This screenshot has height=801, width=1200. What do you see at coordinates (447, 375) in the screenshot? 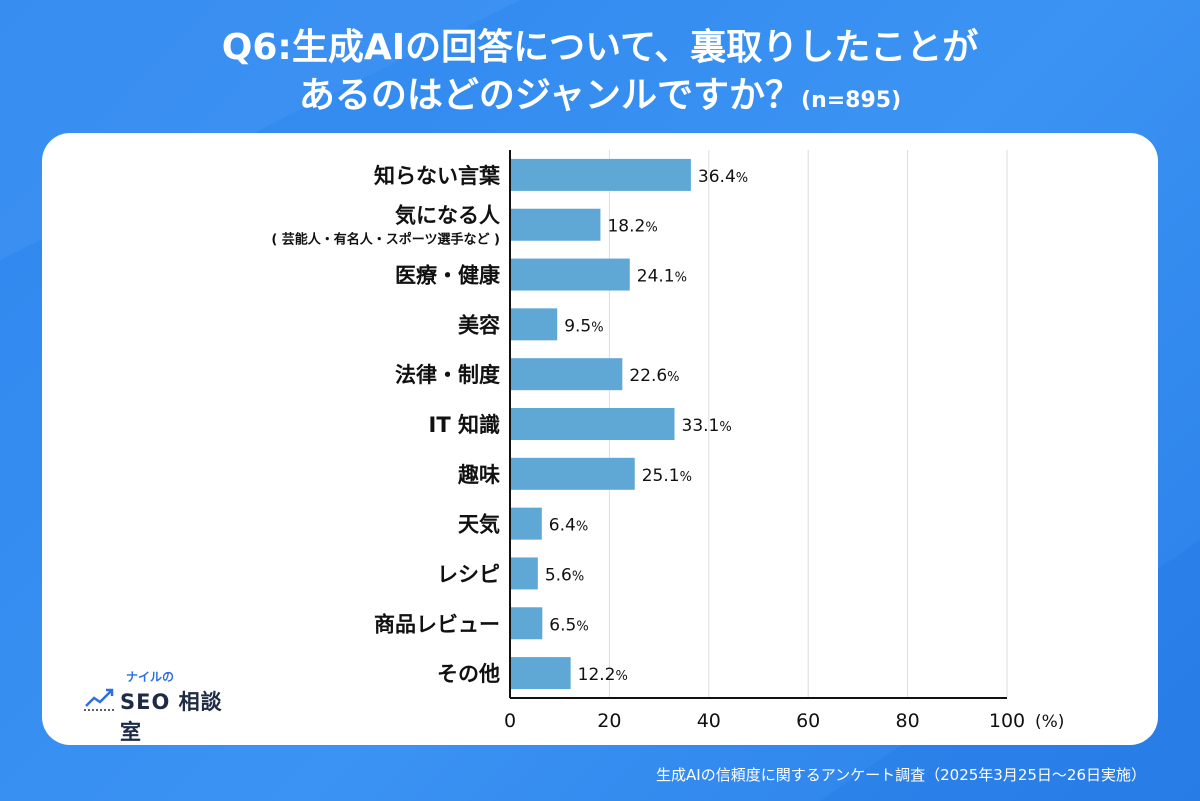
I see `category-label: 法律・制度` at bounding box center [447, 375].